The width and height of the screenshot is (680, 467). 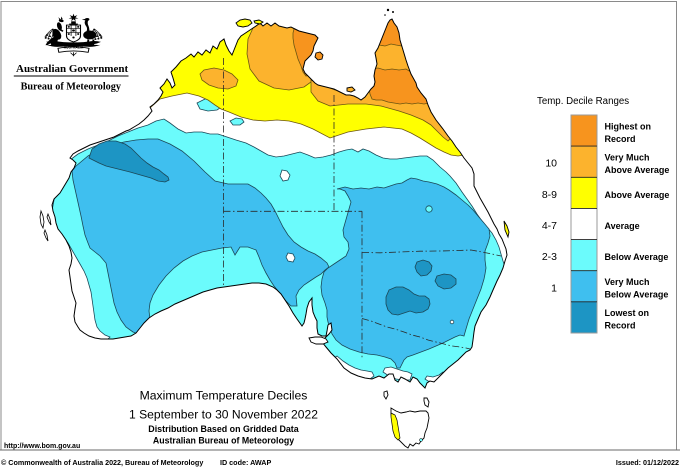 What do you see at coordinates (74, 48) in the screenshot?
I see `svg-text: AUSTRALIA` at bounding box center [74, 48].